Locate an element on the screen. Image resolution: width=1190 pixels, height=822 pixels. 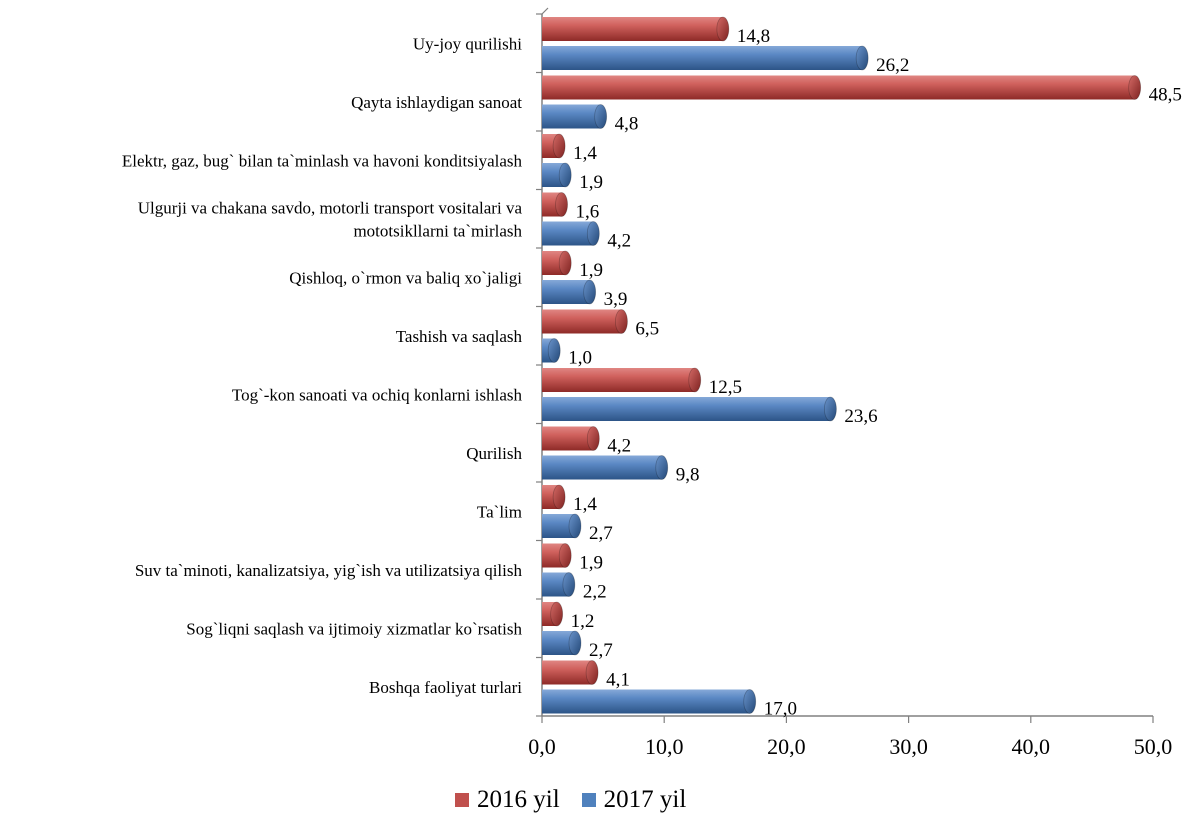
data-label-2017: 1,9 is located at coordinates (591, 182).